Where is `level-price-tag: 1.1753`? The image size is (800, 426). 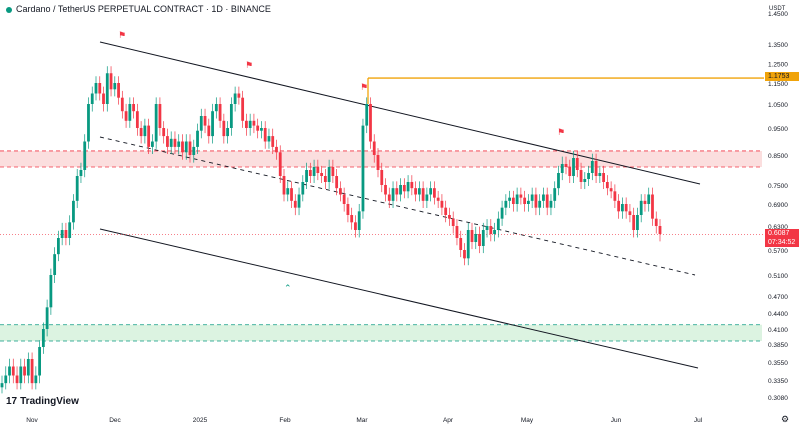
level-price-tag: 1.1753 is located at coordinates (782, 76).